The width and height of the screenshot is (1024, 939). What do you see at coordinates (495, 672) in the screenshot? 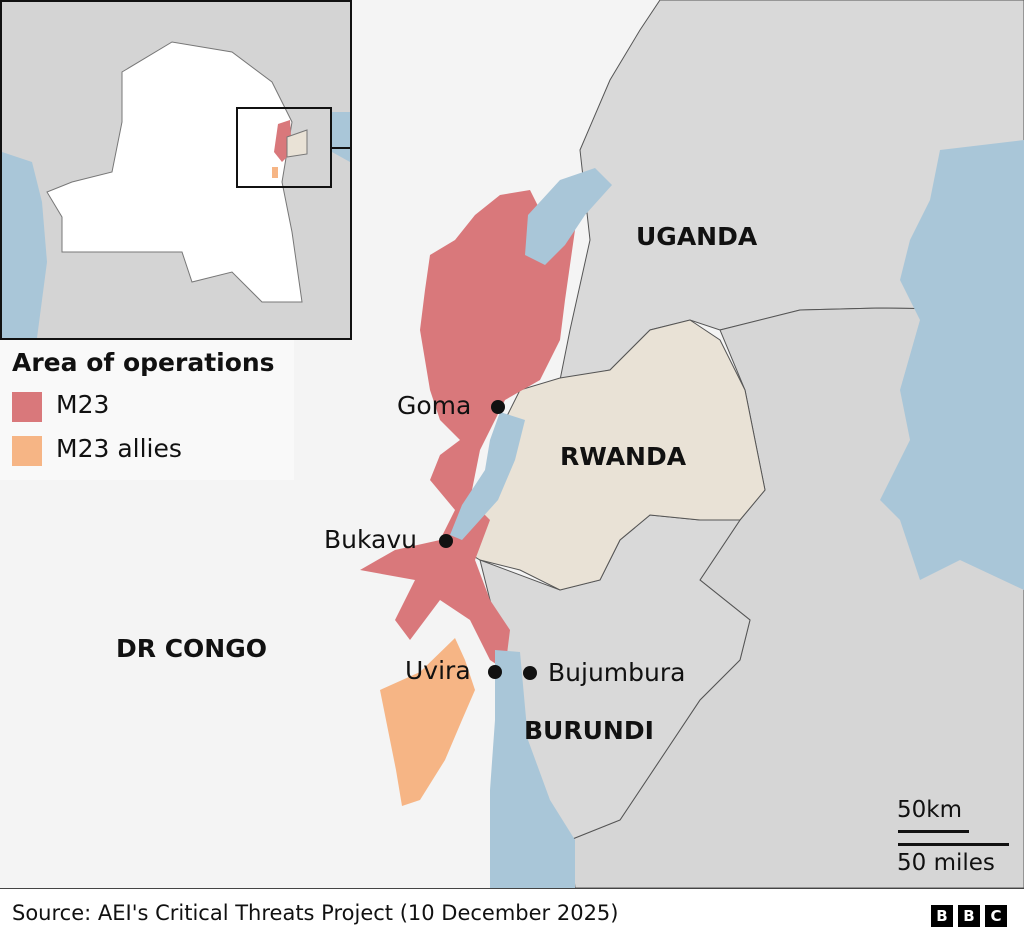
I see `uvira-marker` at bounding box center [495, 672].